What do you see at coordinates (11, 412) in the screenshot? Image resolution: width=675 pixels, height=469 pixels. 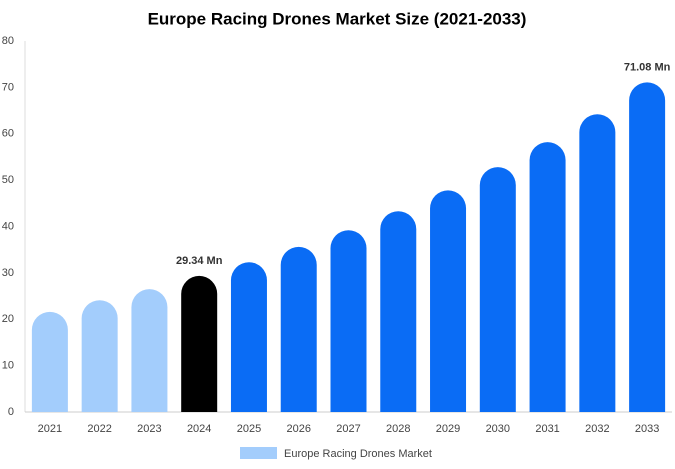 I see `y-tick-label: 0` at bounding box center [11, 412].